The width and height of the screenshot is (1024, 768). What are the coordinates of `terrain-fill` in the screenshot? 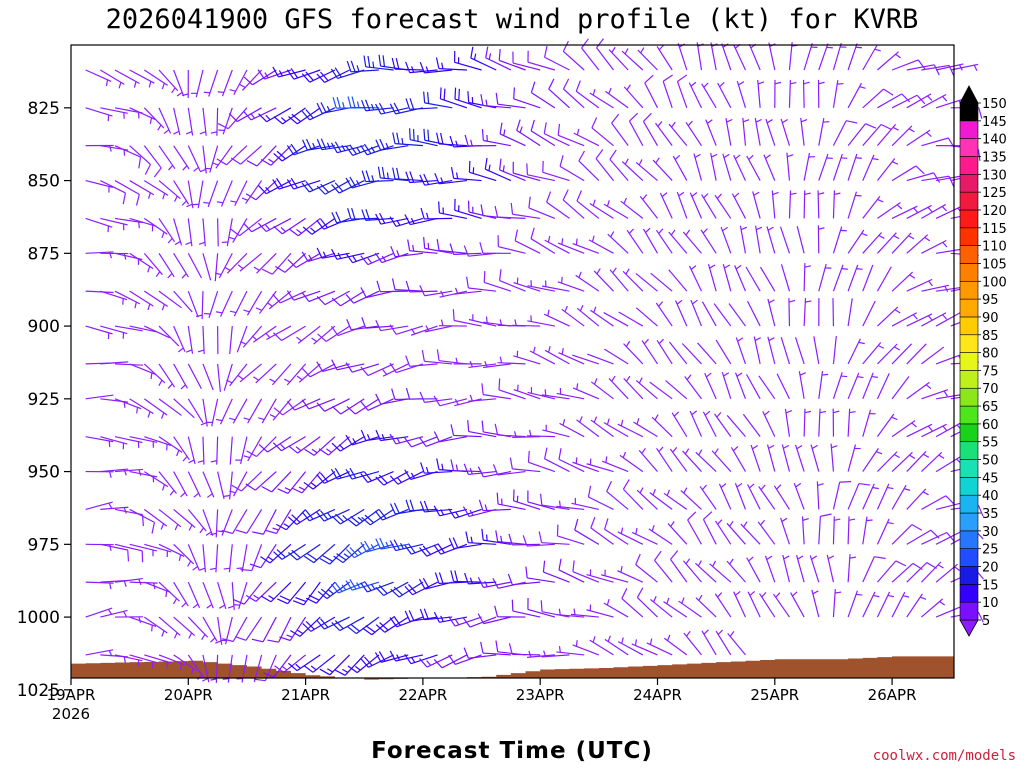 It's located at (512, 668).